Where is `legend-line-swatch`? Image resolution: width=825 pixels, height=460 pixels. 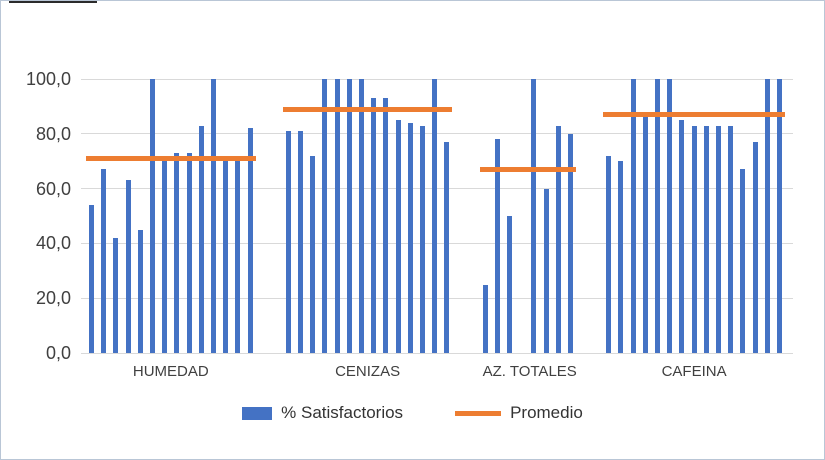
legend-line-swatch is located at coordinates (478, 413).